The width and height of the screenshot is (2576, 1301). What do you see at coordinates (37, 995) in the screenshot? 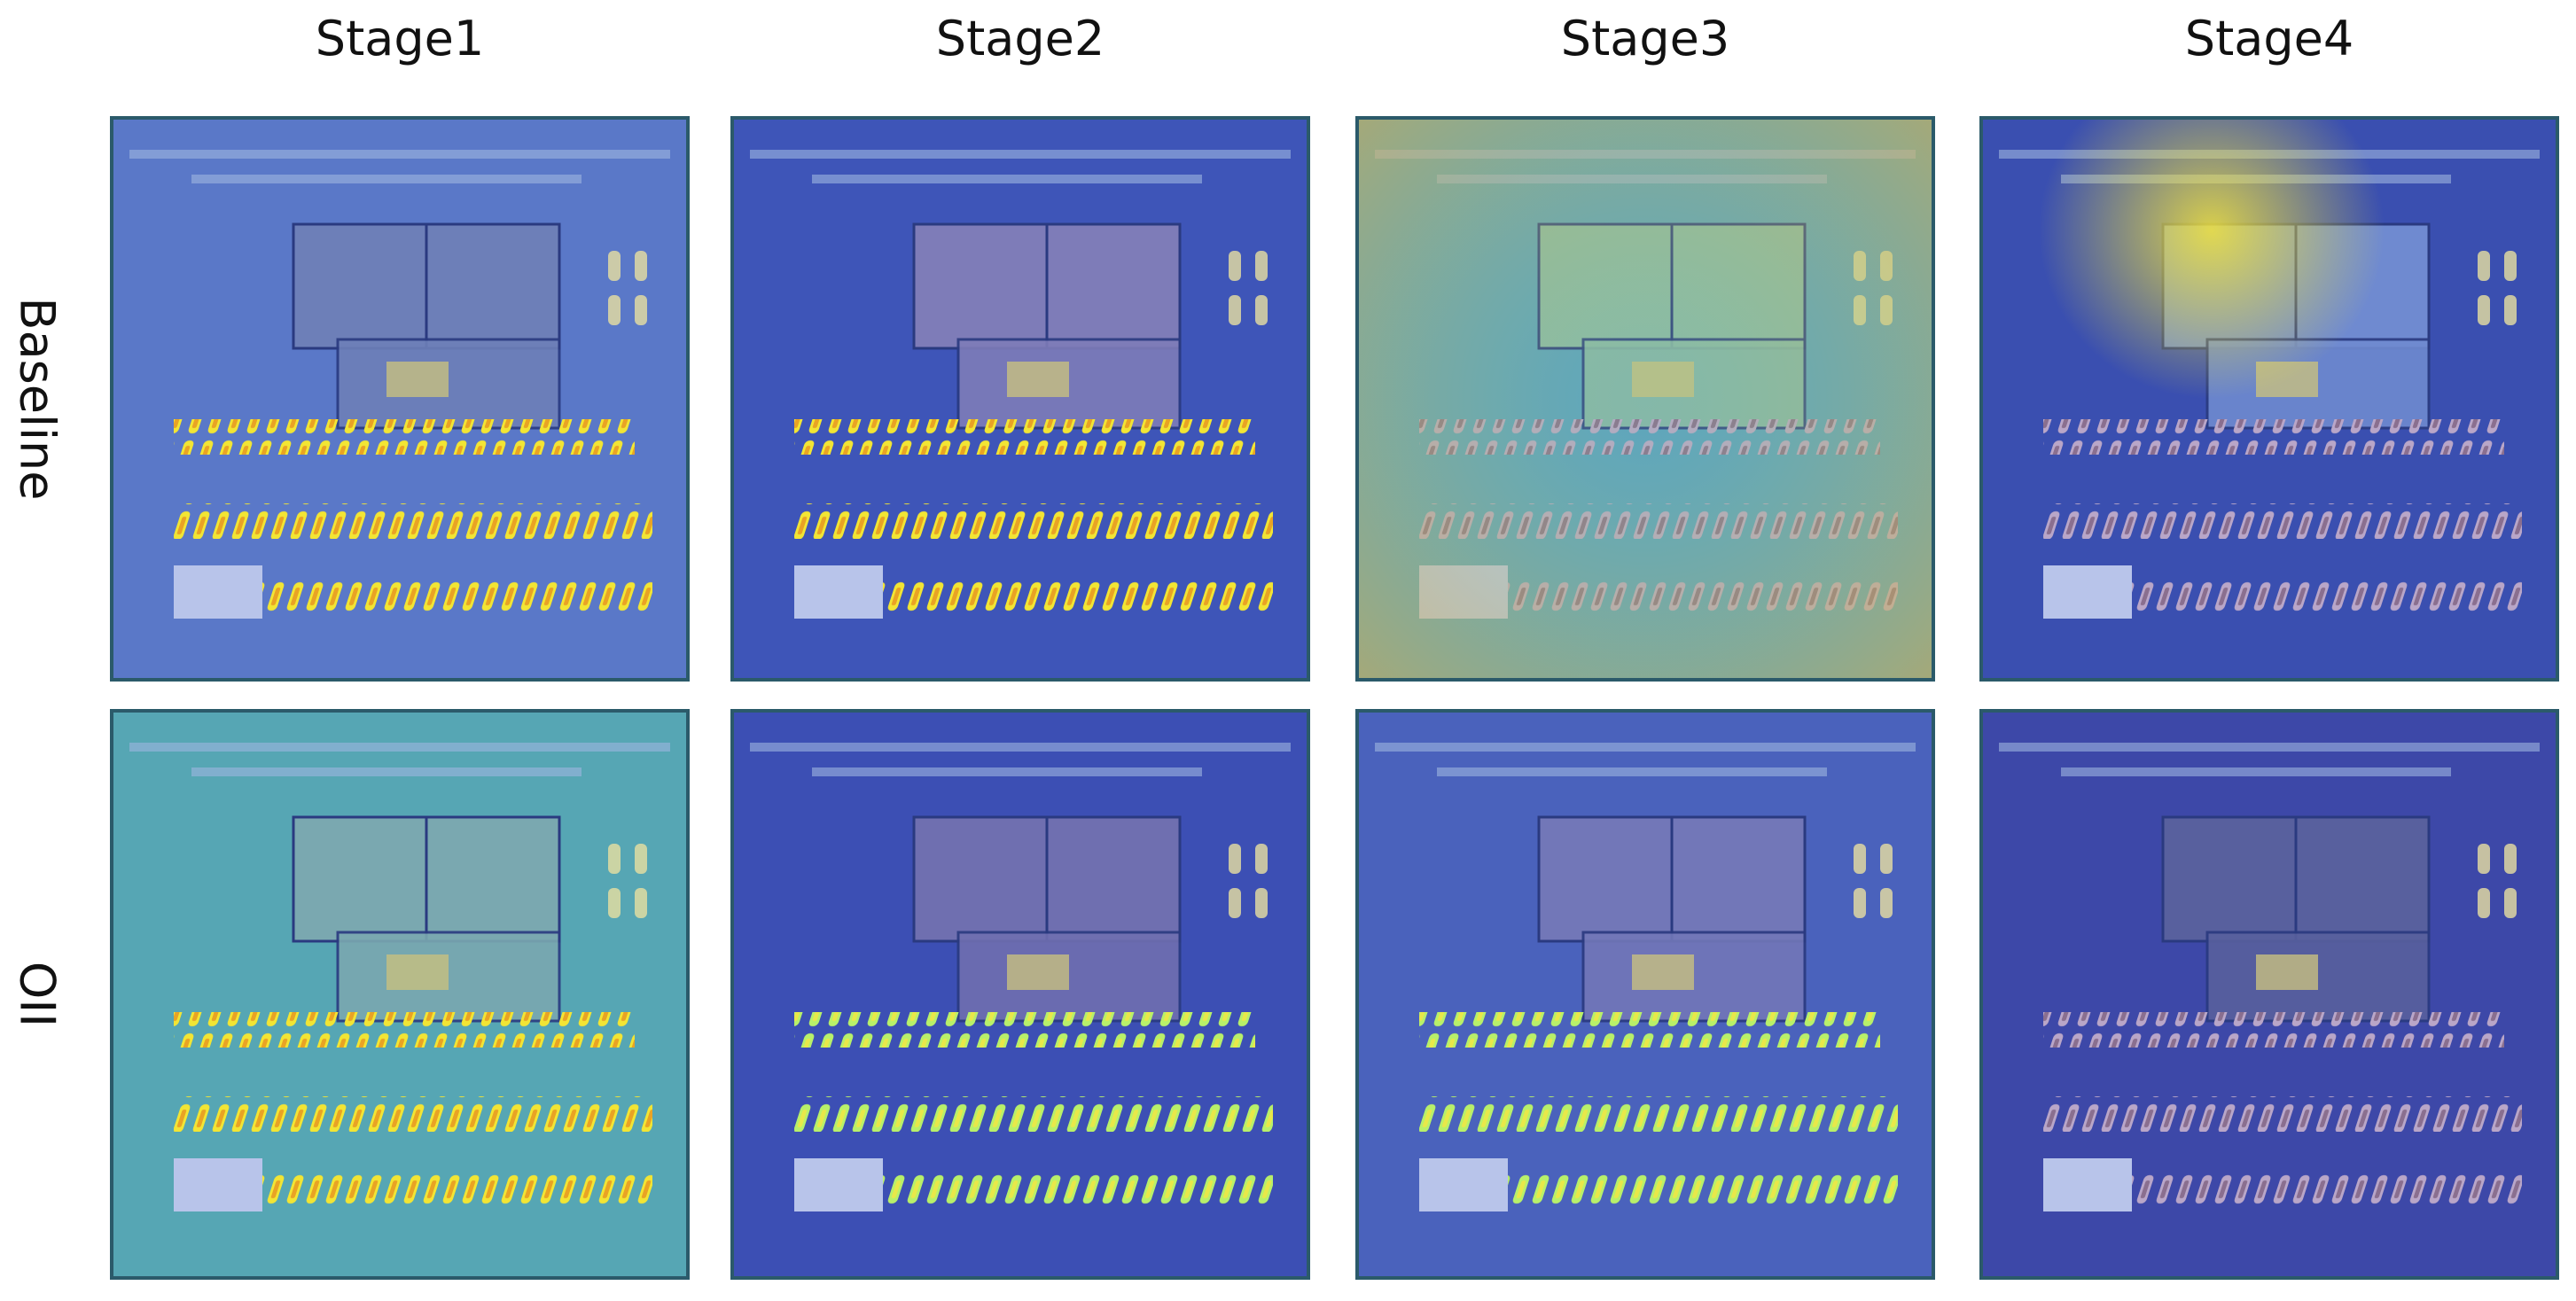
I see `row-label: OII` at bounding box center [37, 995].